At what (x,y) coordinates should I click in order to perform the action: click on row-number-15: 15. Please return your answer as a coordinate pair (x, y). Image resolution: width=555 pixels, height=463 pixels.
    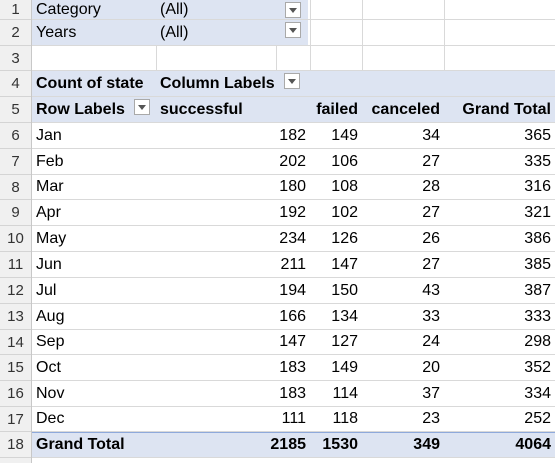
    Looking at the image, I should click on (15, 368).